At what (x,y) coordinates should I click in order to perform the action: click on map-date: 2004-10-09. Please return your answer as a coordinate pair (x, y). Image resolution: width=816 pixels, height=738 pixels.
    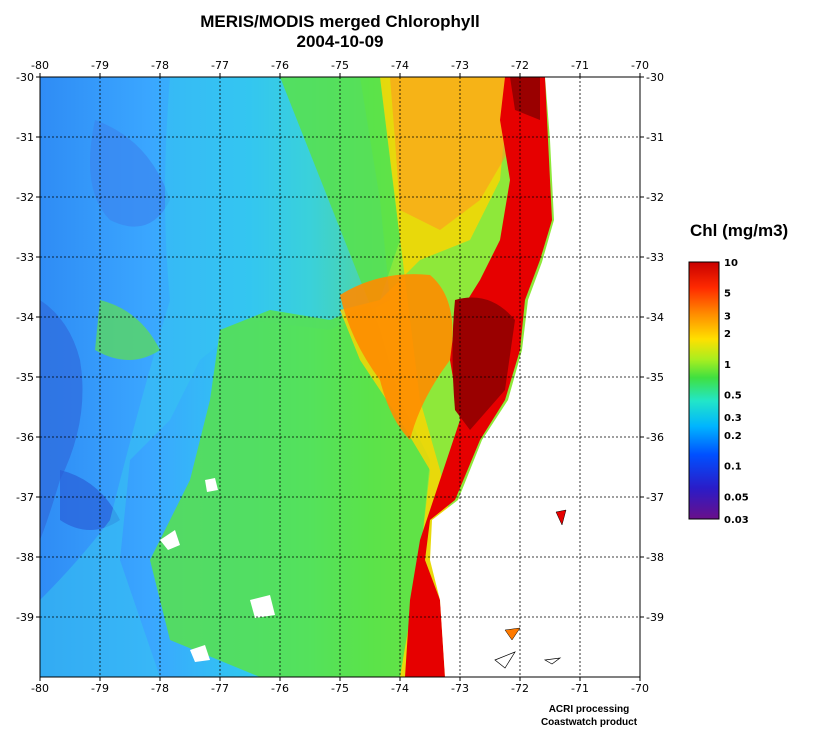
    Looking at the image, I should click on (340, 41).